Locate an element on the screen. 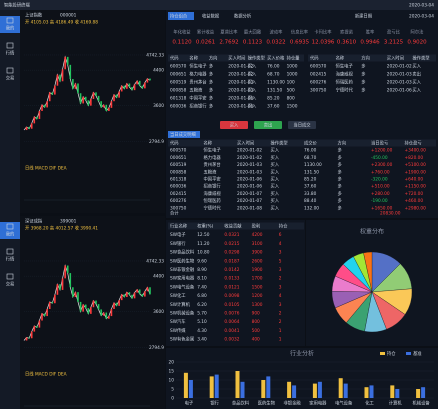 The width and height of the screenshot is (438, 409). button-label: 买入 is located at coordinates (234, 125).